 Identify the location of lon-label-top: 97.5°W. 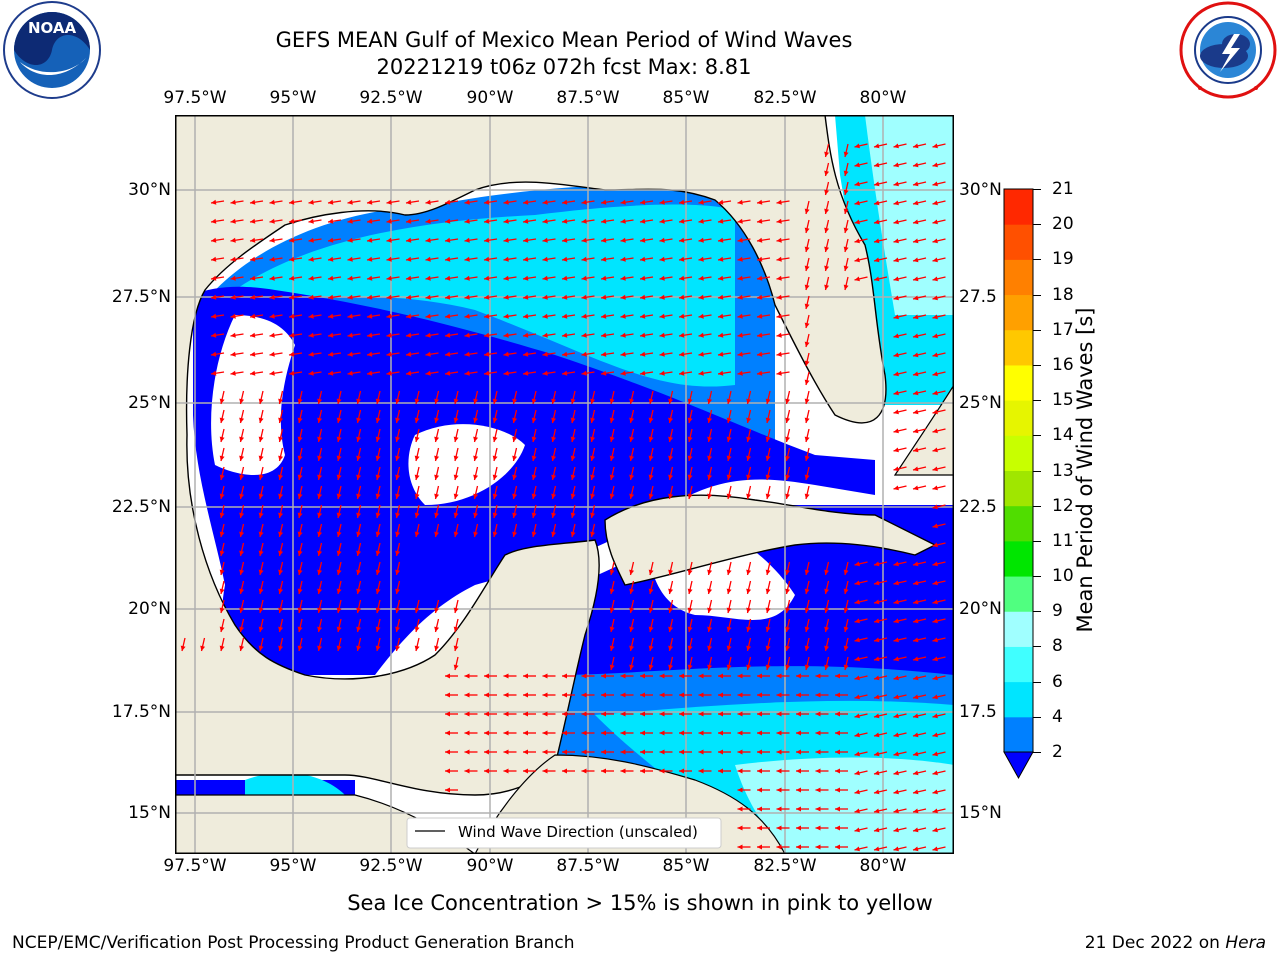
(195, 98).